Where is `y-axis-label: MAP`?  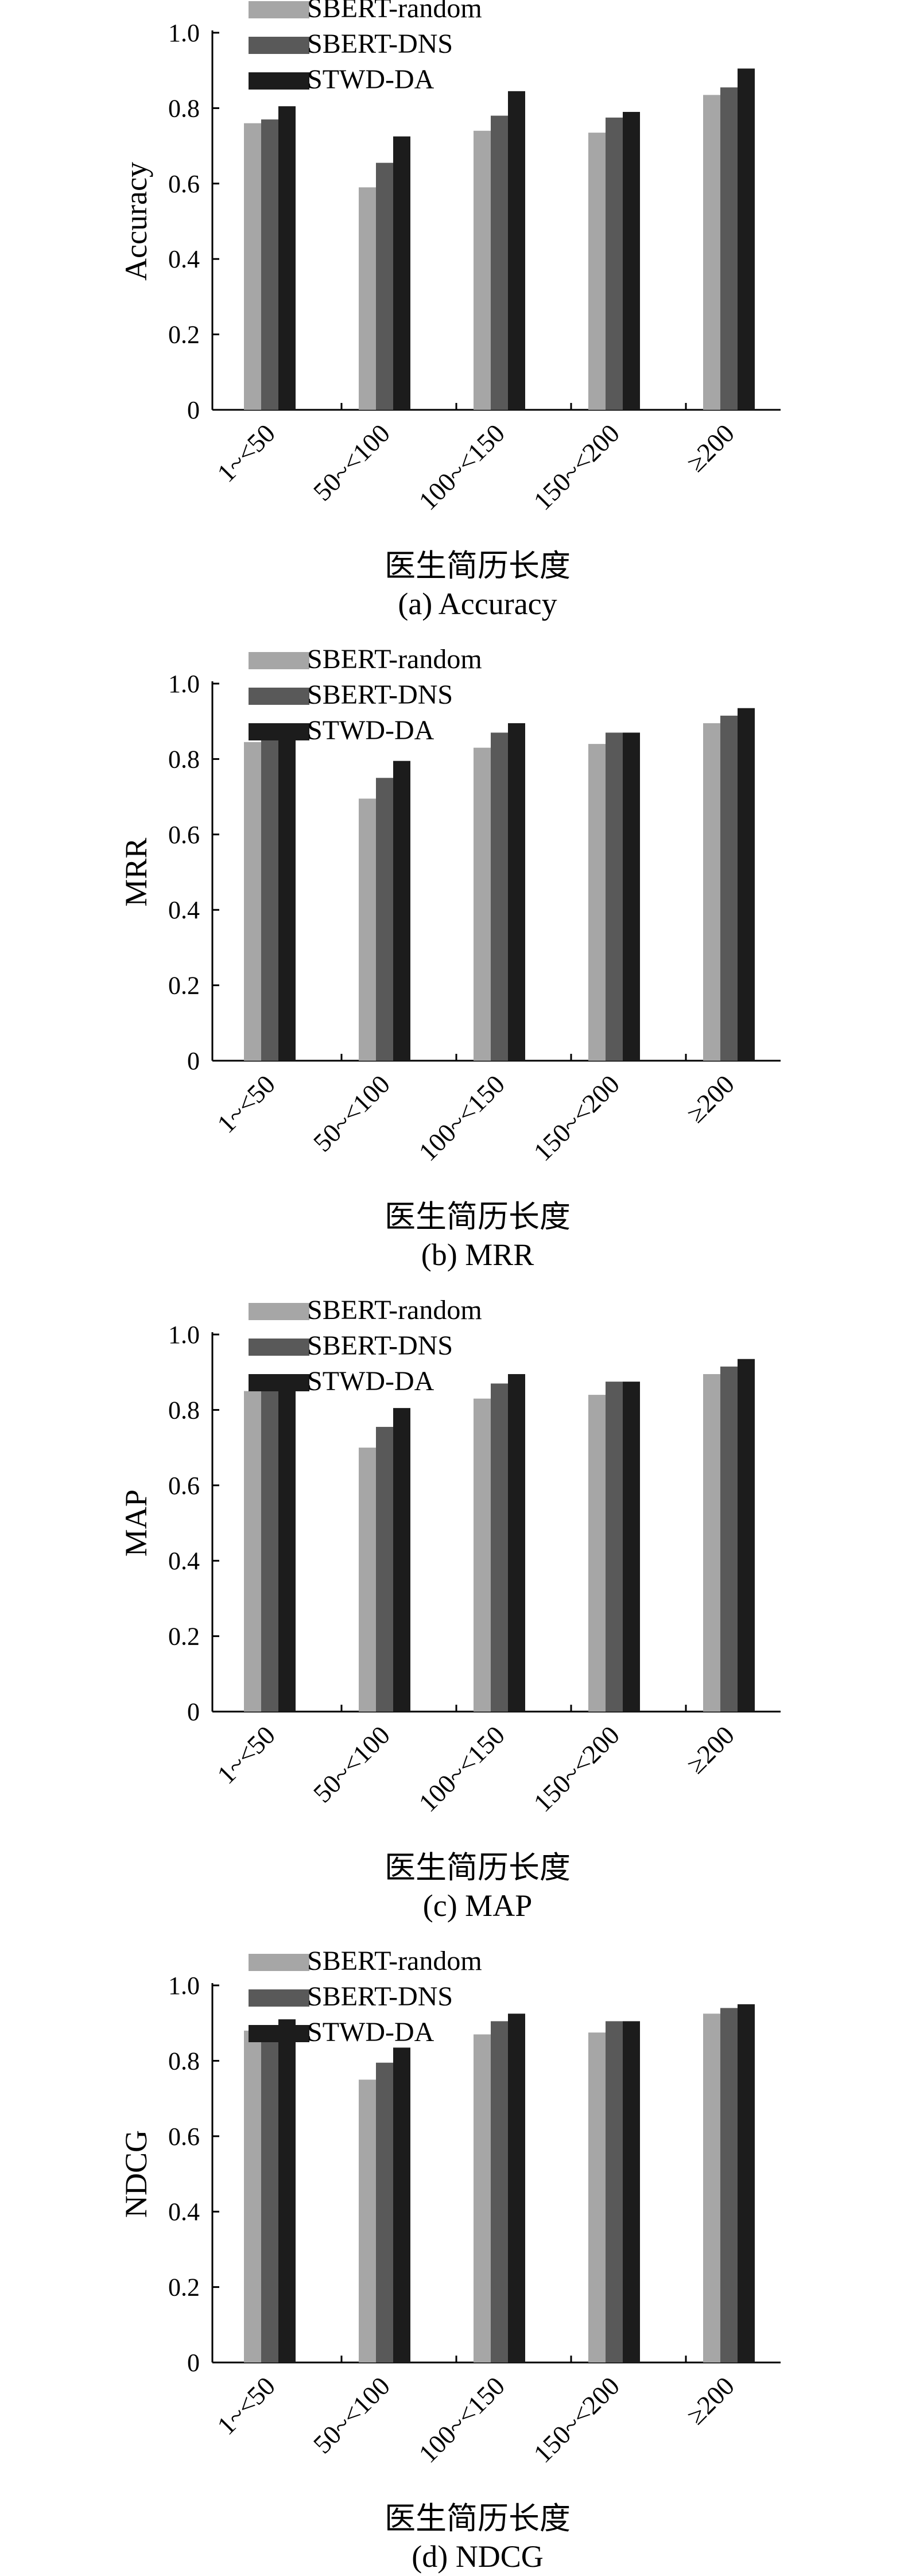 y-axis-label: MAP is located at coordinates (136, 1523).